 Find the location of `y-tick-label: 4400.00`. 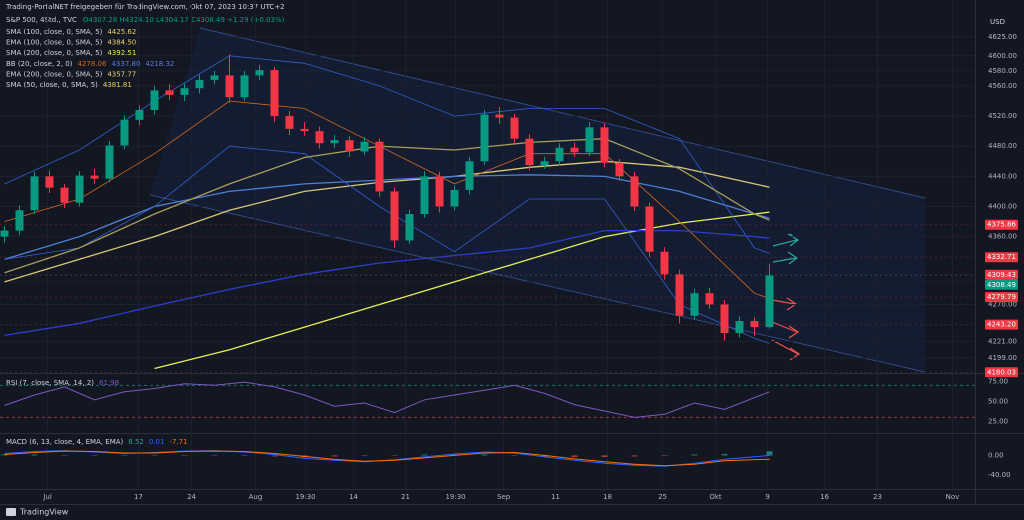

y-tick-label: 4400.00 is located at coordinates (1002, 206).